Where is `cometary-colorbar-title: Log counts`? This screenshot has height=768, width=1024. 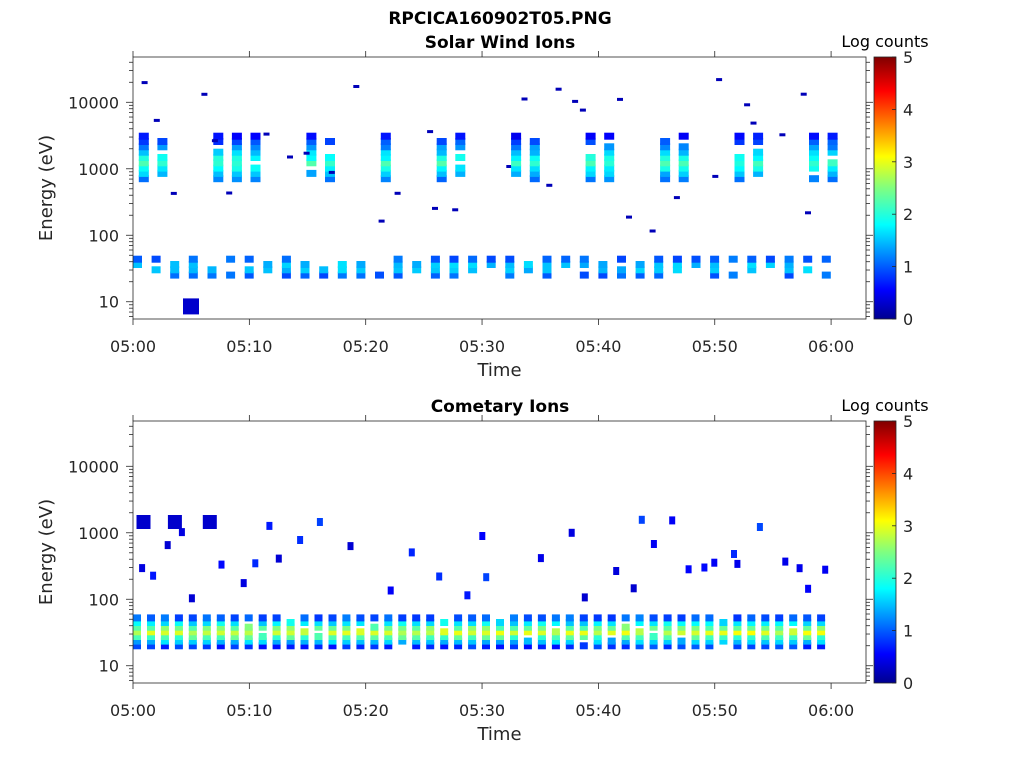
cometary-colorbar-title: Log counts is located at coordinates (884, 405).